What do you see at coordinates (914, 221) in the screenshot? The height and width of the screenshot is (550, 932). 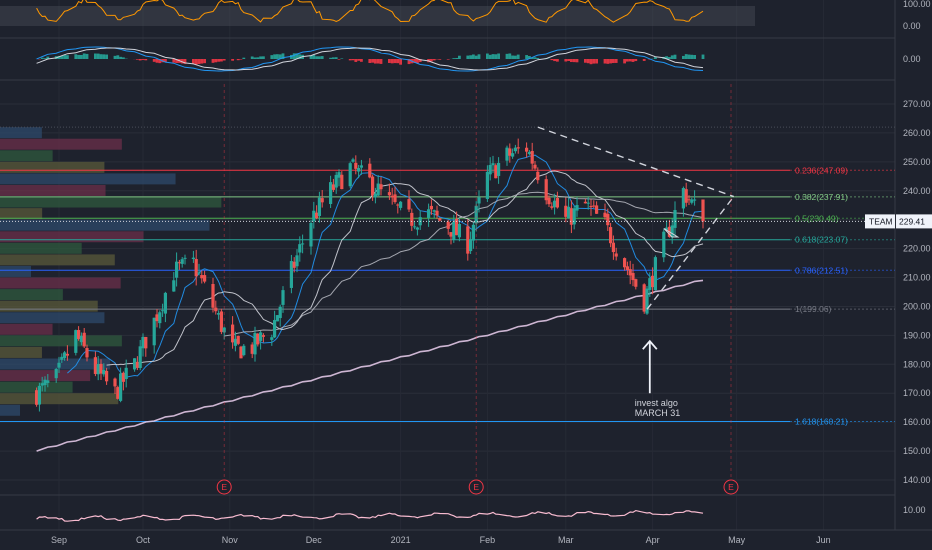 I see `last-price-tag` at bounding box center [914, 221].